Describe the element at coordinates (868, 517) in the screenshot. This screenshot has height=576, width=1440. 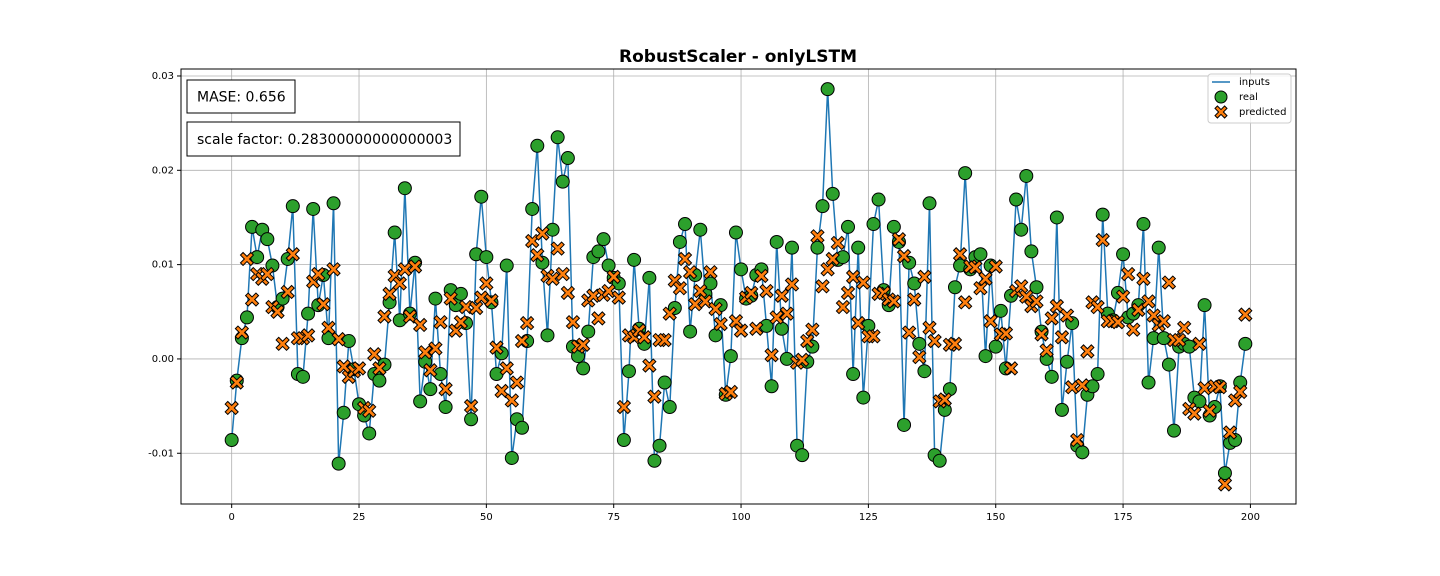
I see `x-tick-label: 125` at that location.